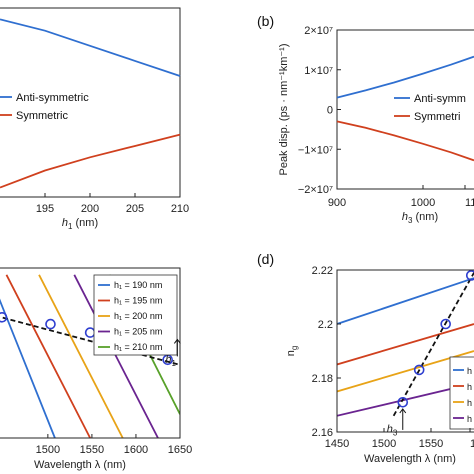 The image size is (474, 474). I want to click on legend-label: h₁ = 190 nm, so click(138, 285).